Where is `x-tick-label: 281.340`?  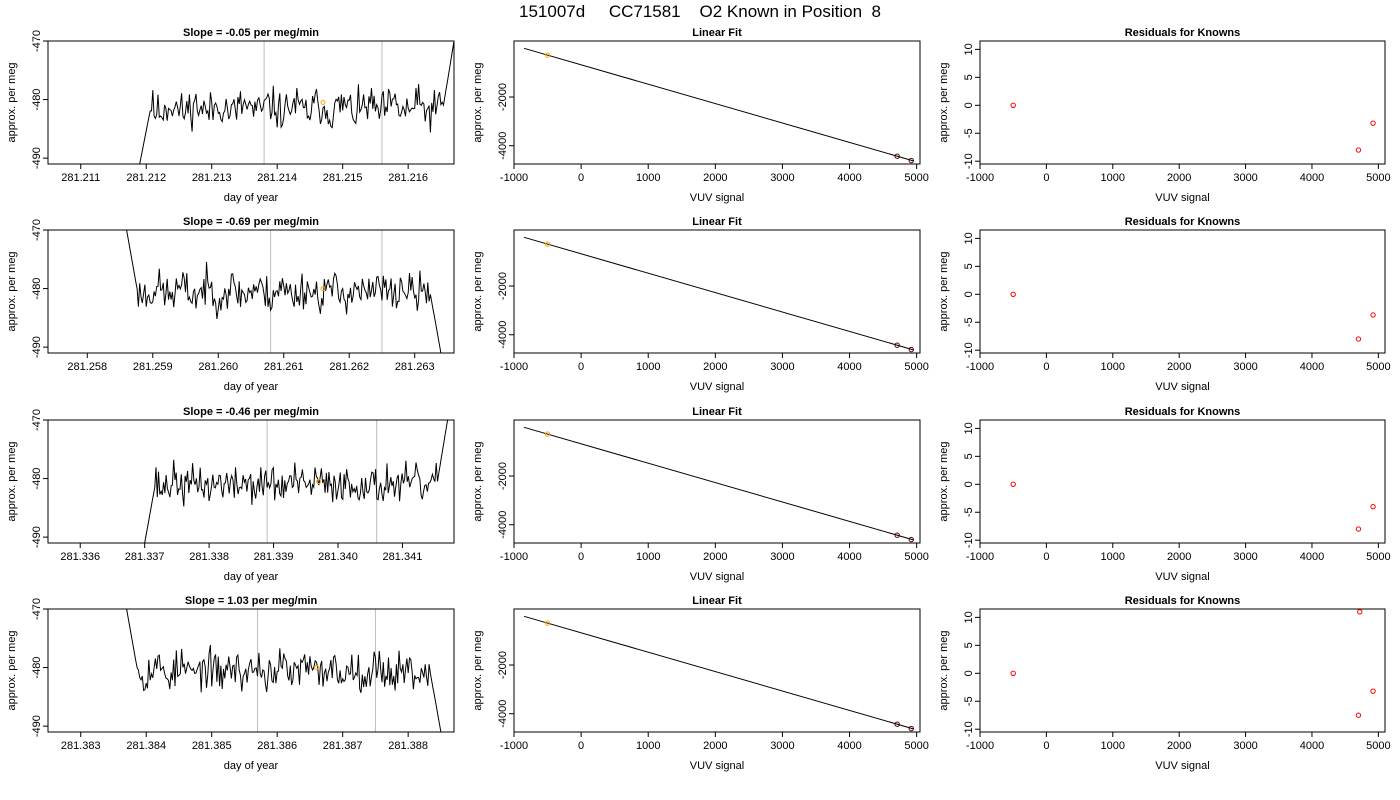 x-tick-label: 281.340 is located at coordinates (338, 557).